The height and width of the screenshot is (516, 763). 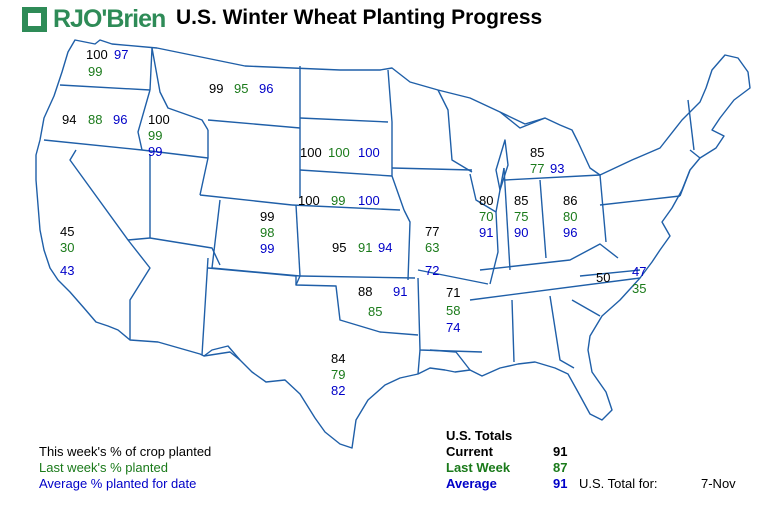 What do you see at coordinates (339, 152) in the screenshot?
I see `sd-last-week: 100` at bounding box center [339, 152].